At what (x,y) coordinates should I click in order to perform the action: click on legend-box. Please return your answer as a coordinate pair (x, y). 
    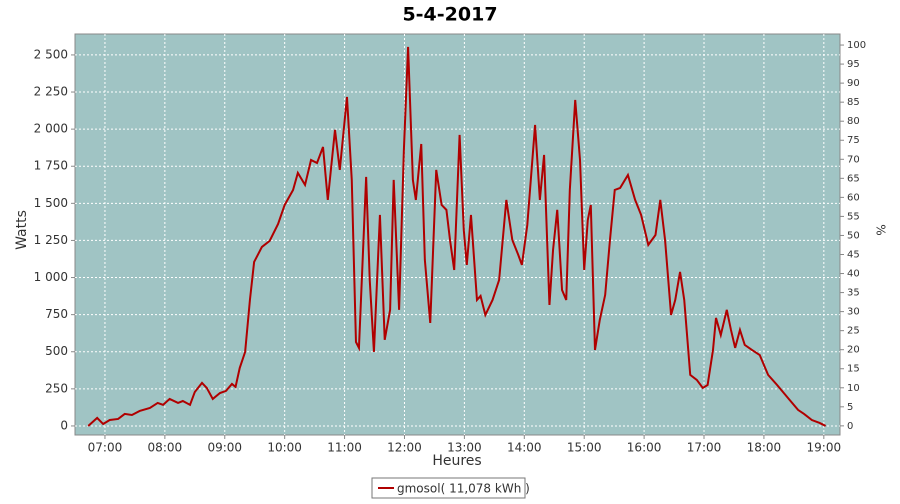
    Looking at the image, I should click on (448, 488).